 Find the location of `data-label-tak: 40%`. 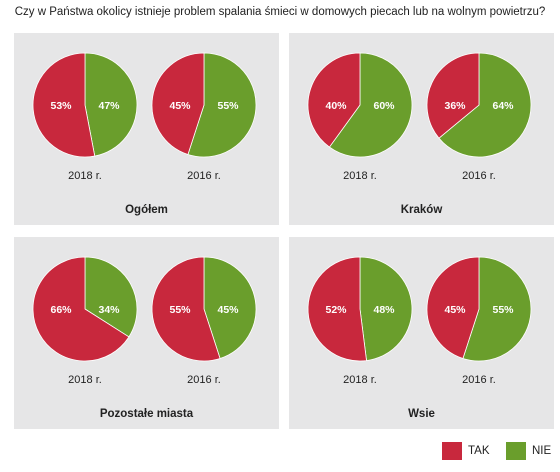

data-label-tak: 40% is located at coordinates (336, 106).